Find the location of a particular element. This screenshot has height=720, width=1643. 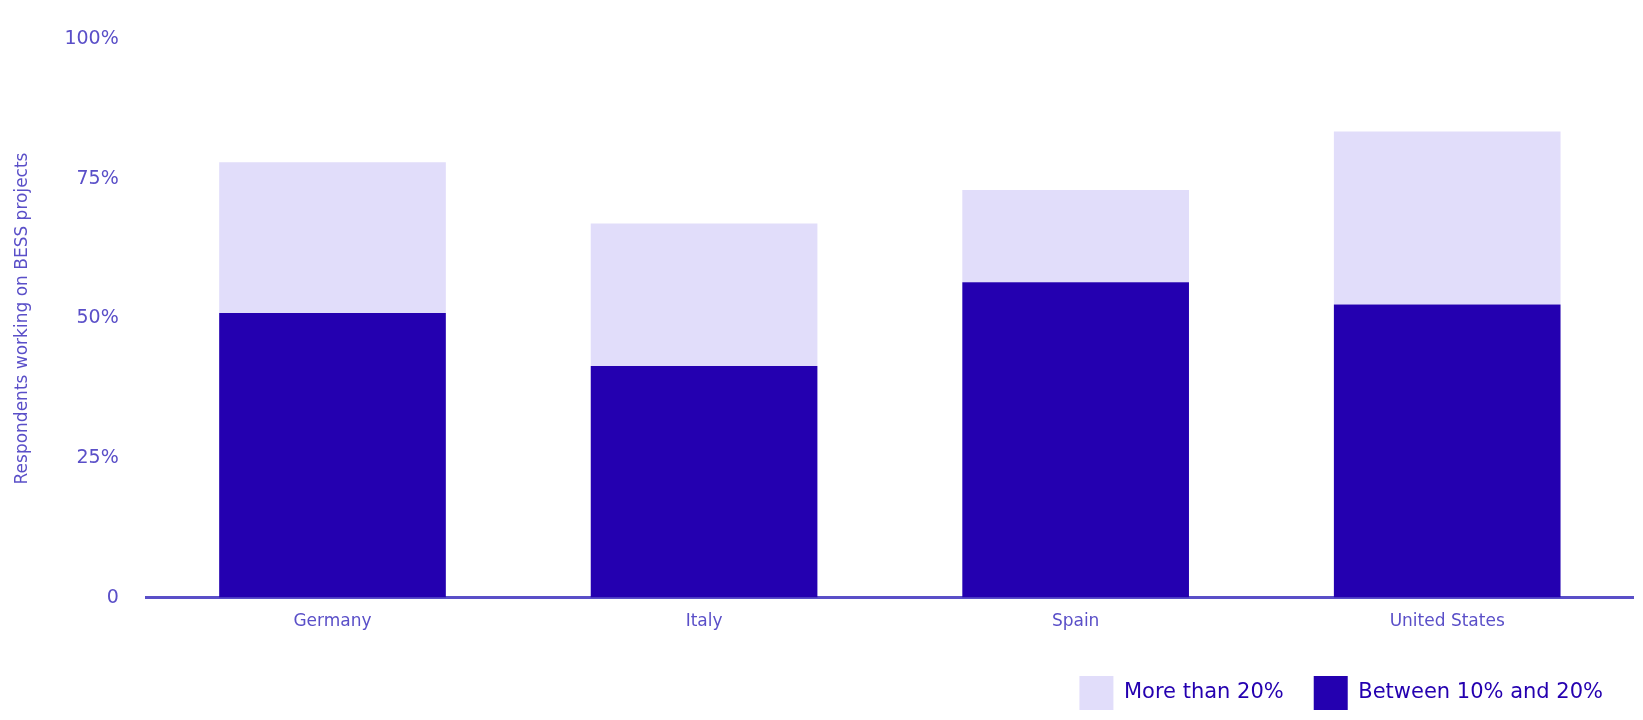

y-tick-label: 100% is located at coordinates (91, 37).